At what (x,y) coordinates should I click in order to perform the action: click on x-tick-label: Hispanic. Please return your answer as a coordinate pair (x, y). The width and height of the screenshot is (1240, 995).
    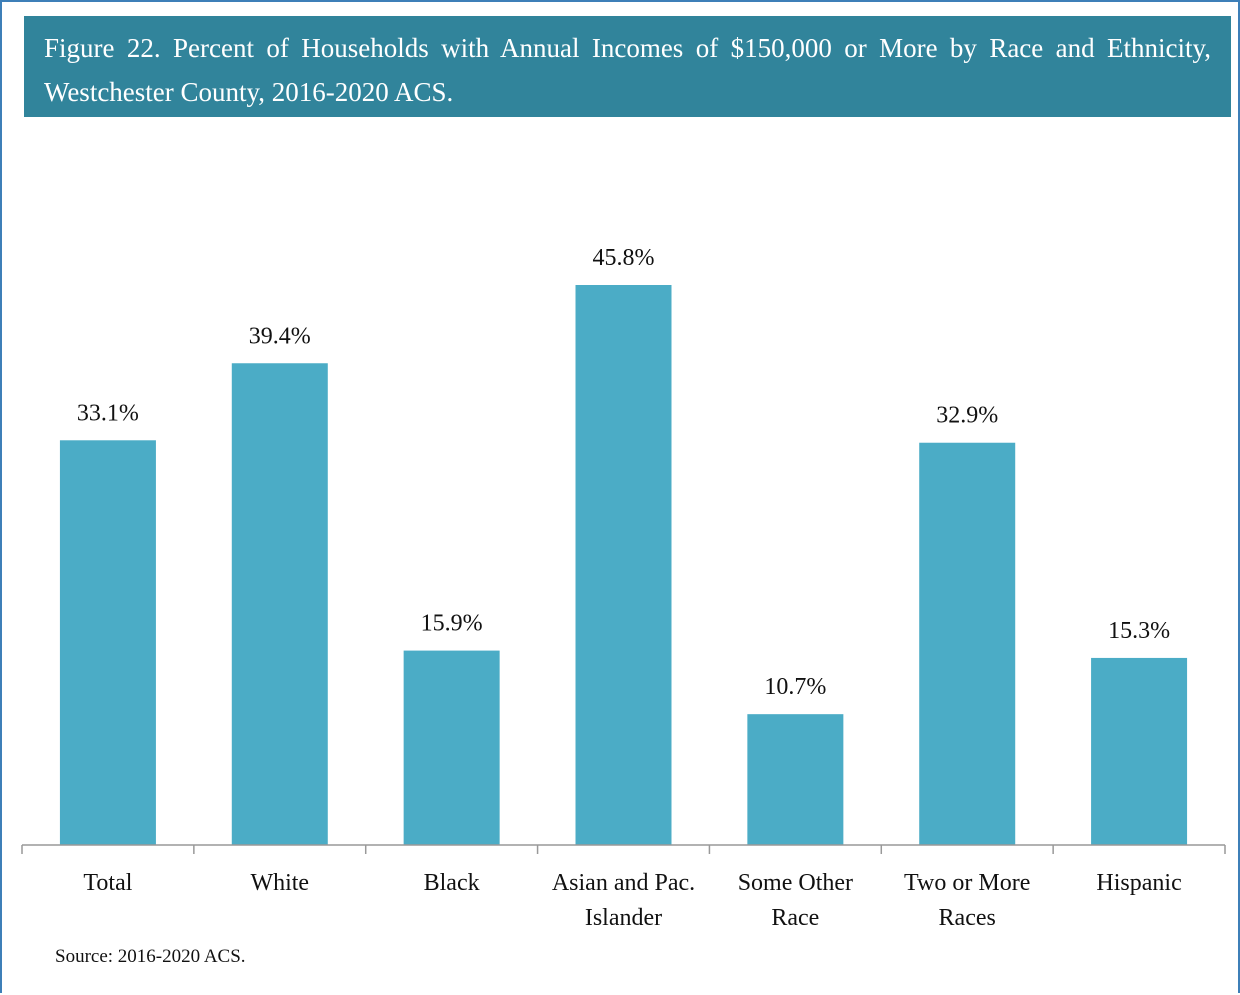
    Looking at the image, I should click on (1139, 883).